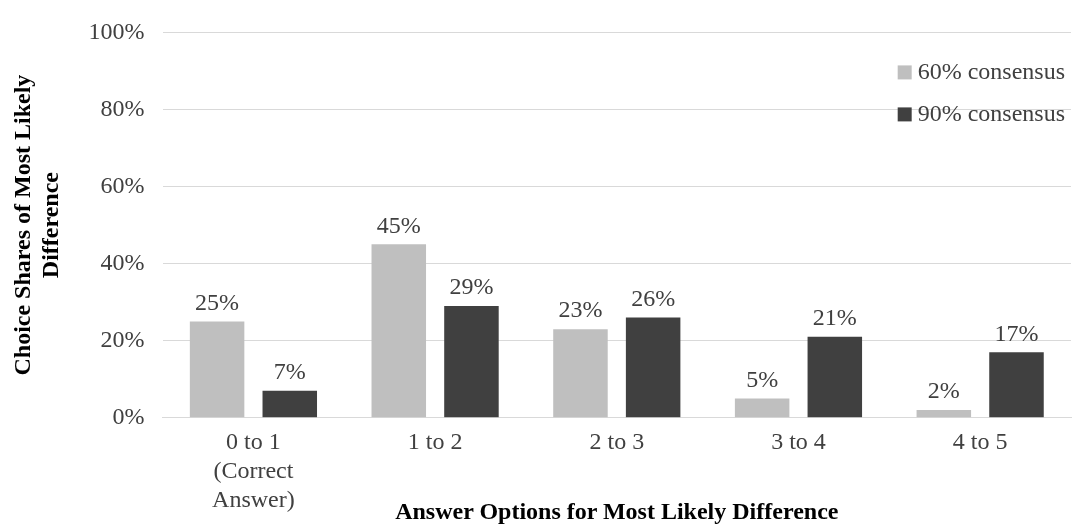 This screenshot has width=1081, height=531. What do you see at coordinates (398, 224) in the screenshot?
I see `data-label: 45%` at bounding box center [398, 224].